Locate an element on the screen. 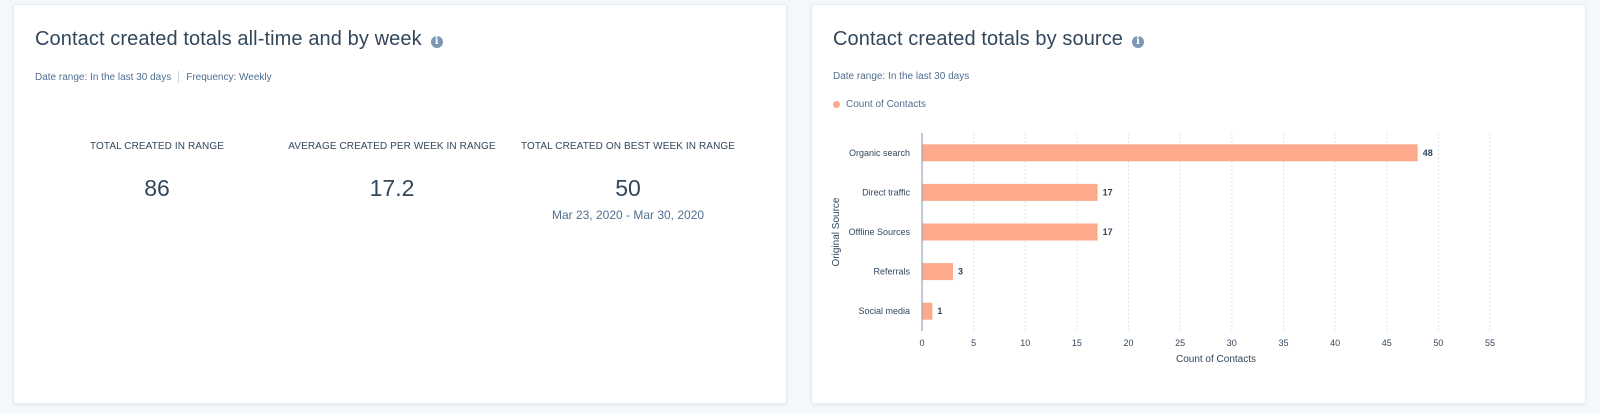 The image size is (1600, 413). x-axis-title: Count of Contacts is located at coordinates (1216, 359).